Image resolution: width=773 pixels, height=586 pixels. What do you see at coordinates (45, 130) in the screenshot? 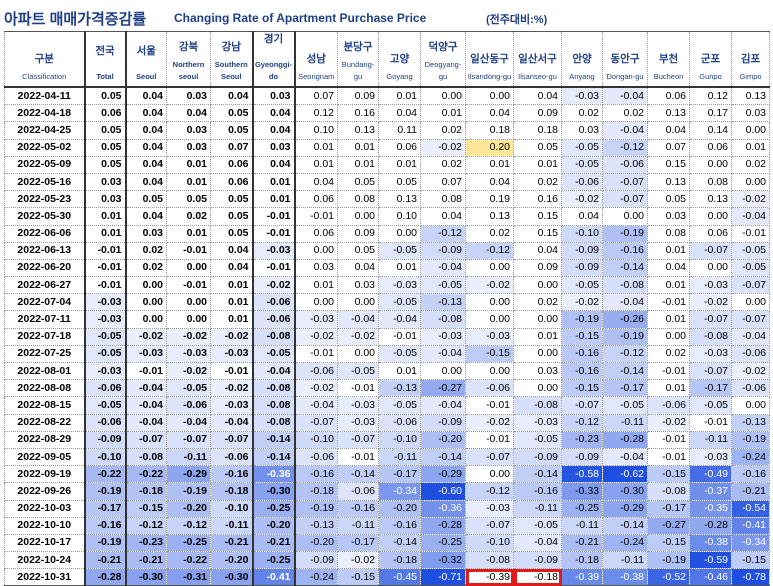
I see `row-date: 2022-04-25` at bounding box center [45, 130].